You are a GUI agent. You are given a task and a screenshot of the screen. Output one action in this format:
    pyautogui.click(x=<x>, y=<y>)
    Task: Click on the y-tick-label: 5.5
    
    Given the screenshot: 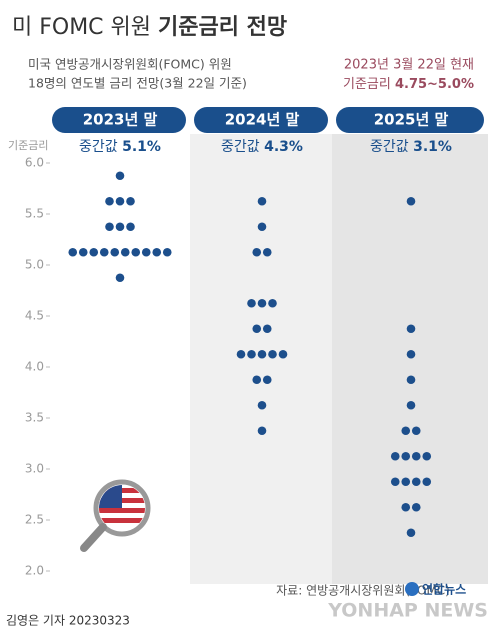 What is the action you would take?
    pyautogui.click(x=34, y=214)
    